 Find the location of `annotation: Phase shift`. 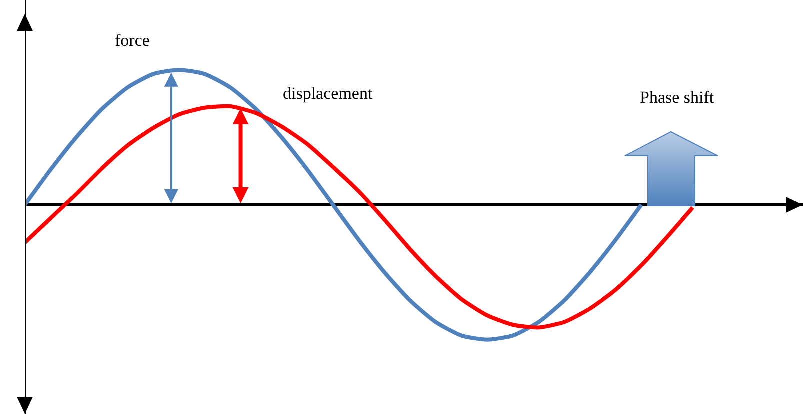

annotation: Phase shift is located at coordinates (677, 97).